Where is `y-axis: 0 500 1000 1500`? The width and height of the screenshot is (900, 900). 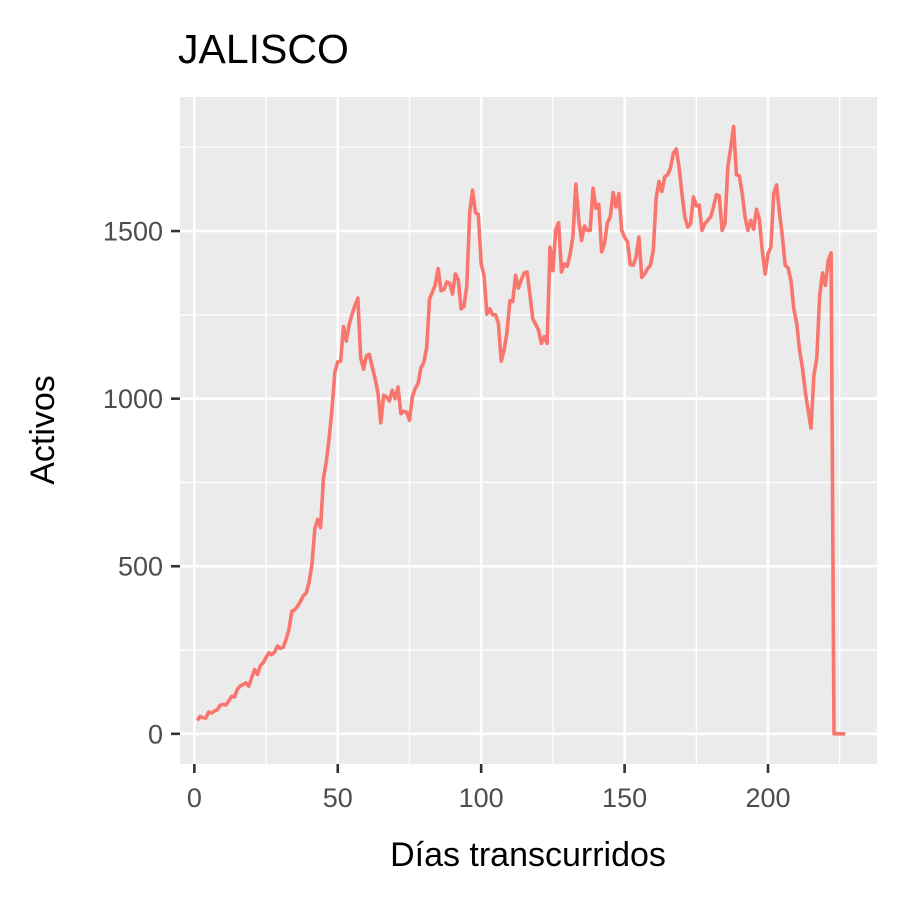
y-axis: 0 500 1000 1500 is located at coordinates (141, 483).